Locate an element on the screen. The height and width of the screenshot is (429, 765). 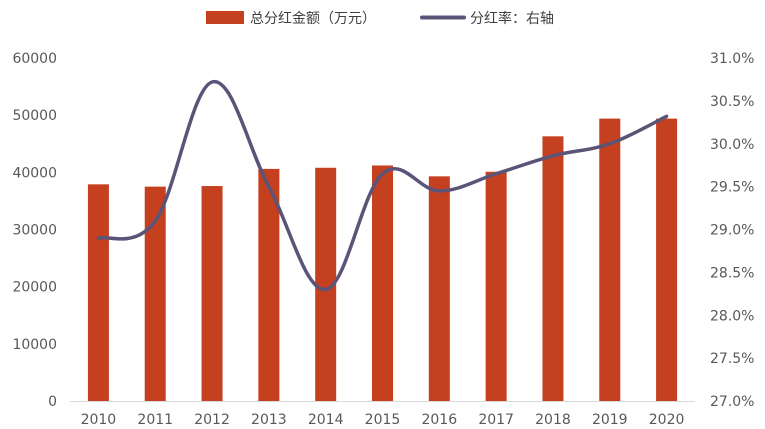
y-left-tick-30000: 30000 is located at coordinates (34, 231).